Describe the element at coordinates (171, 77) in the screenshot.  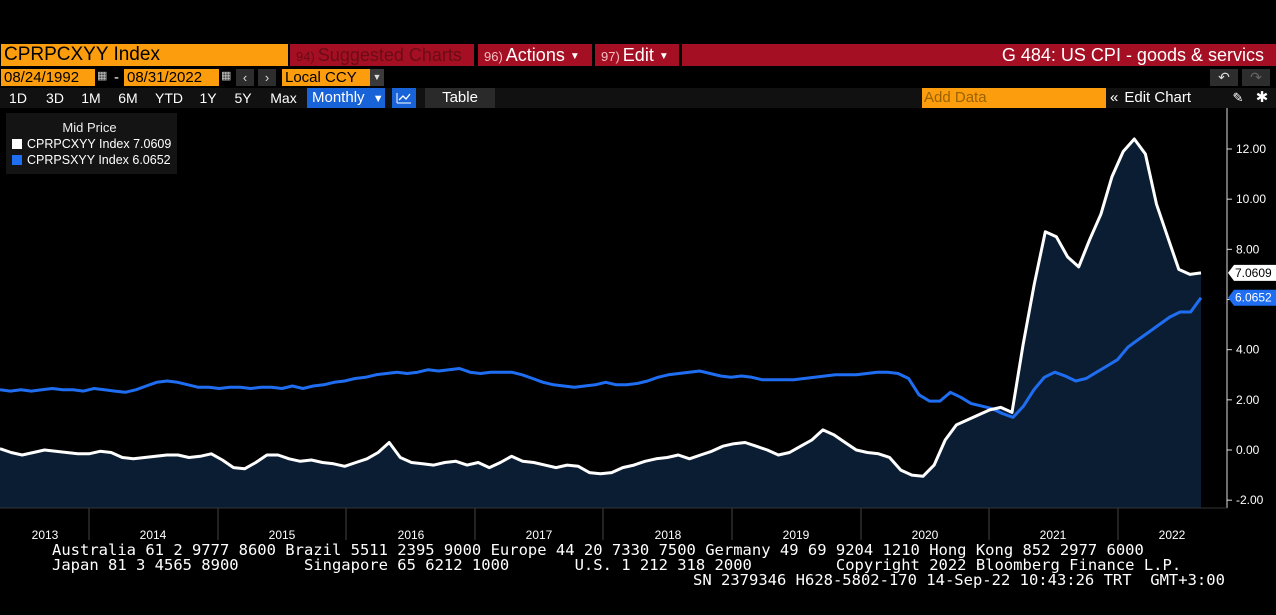
I see `end-date-input: 08/31/2022` at that location.